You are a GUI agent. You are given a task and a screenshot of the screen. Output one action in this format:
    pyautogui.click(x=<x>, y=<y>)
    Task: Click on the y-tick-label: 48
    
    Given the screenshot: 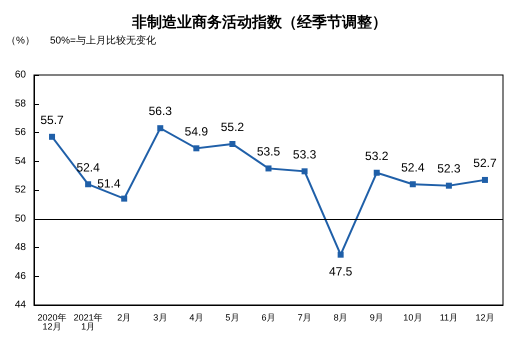 What is the action you would take?
    pyautogui.click(x=20, y=247)
    